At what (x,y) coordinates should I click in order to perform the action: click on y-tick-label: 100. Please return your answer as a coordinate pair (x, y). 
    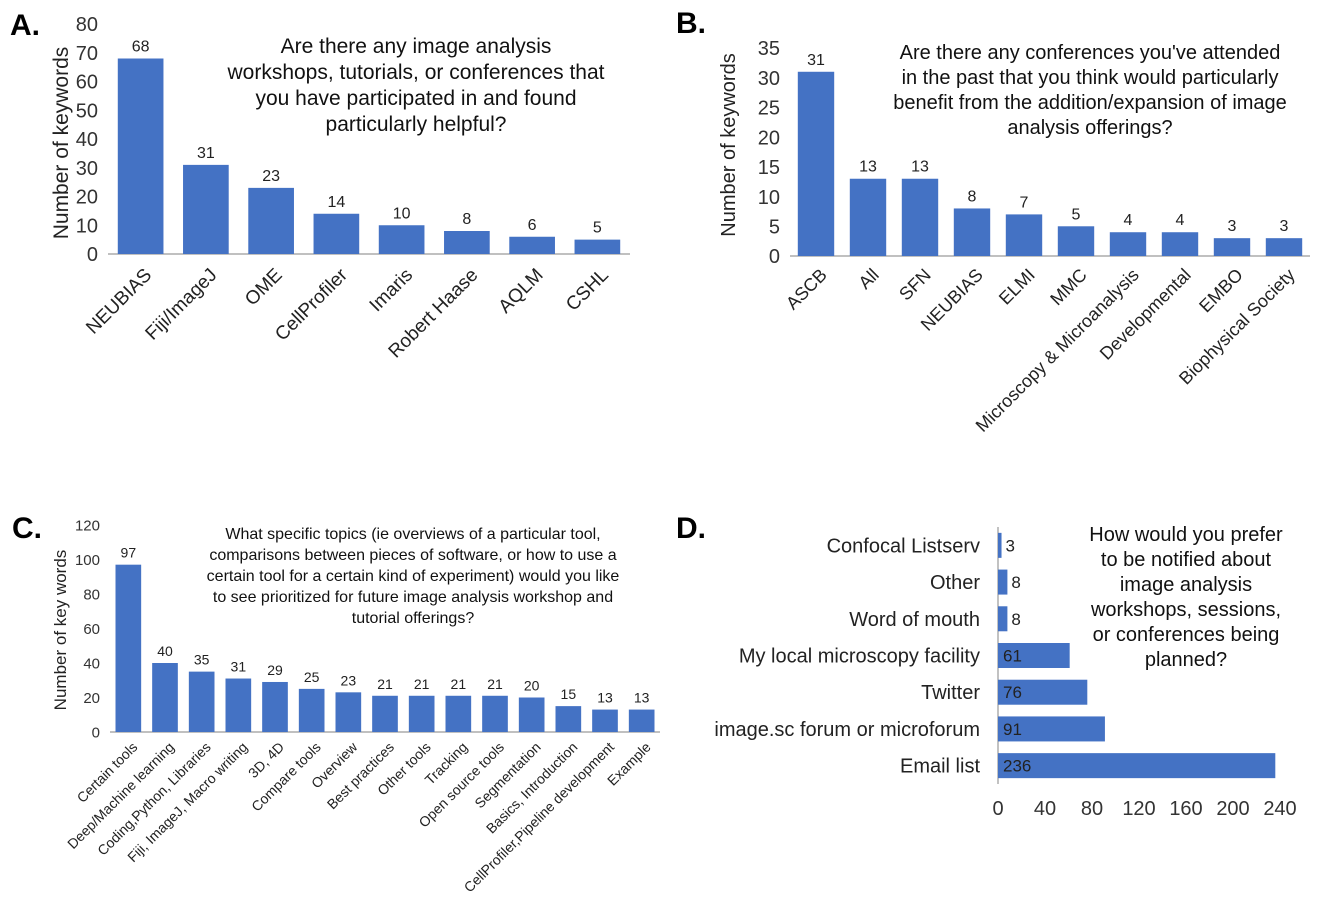
    Looking at the image, I should click on (87, 560).